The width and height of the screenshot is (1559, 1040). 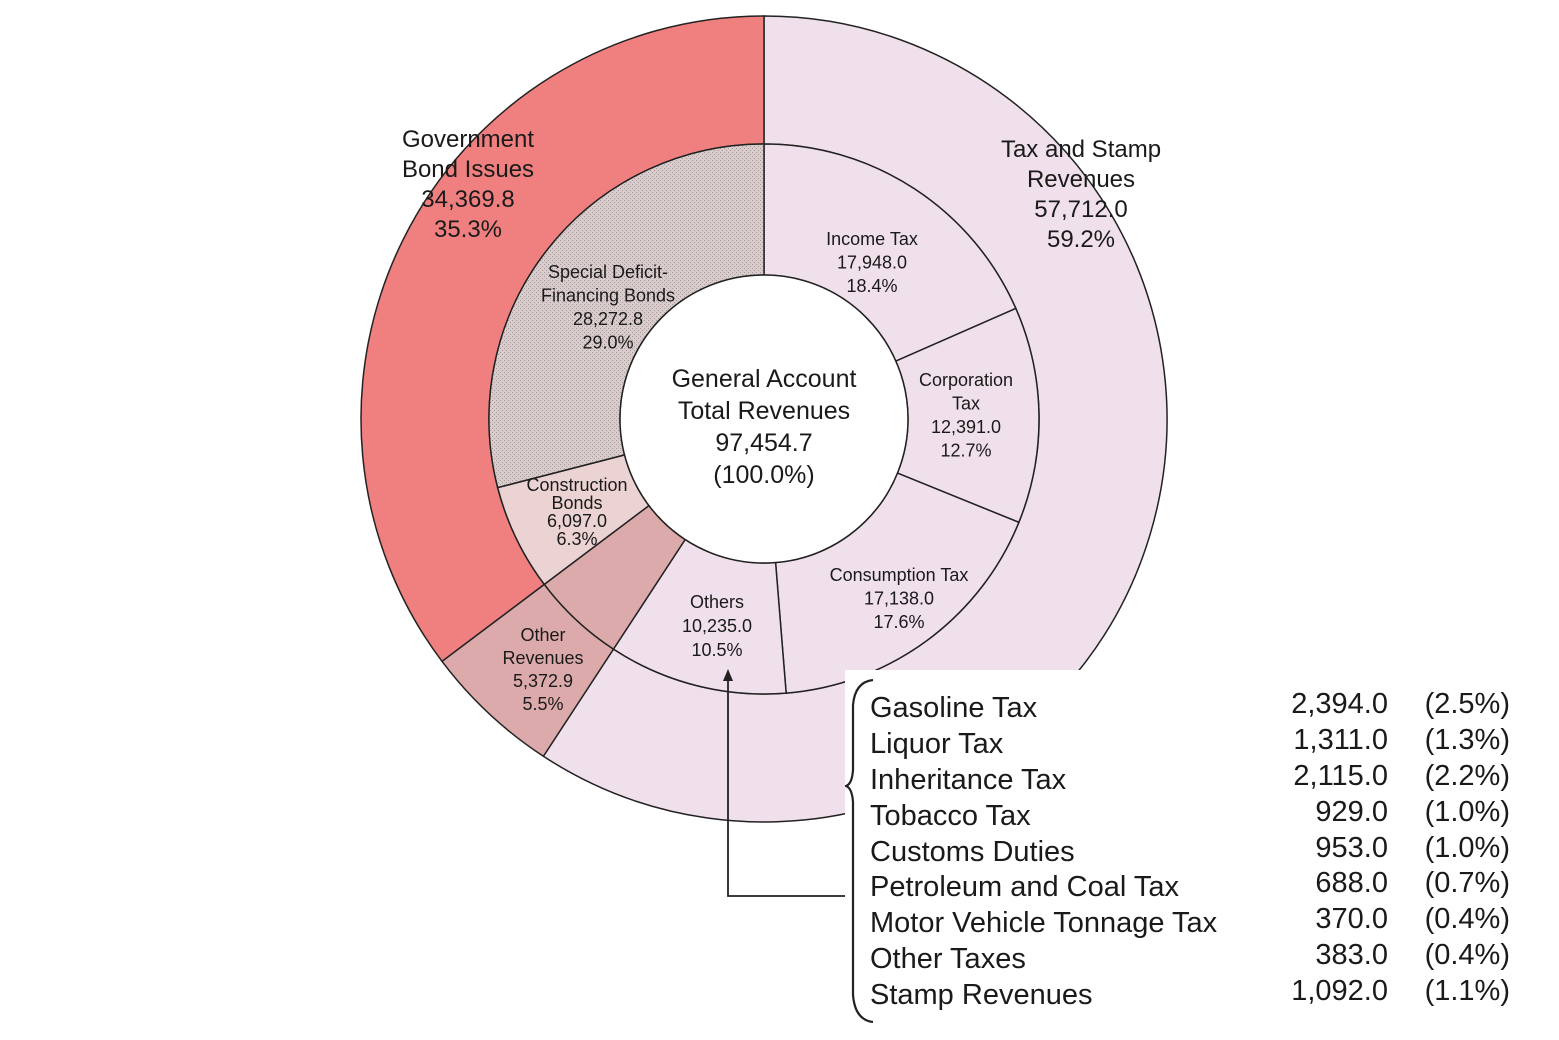 What do you see at coordinates (608, 296) in the screenshot?
I see `inner-label-special-deficit-financing-bonds-line-2: Financing Bonds` at bounding box center [608, 296].